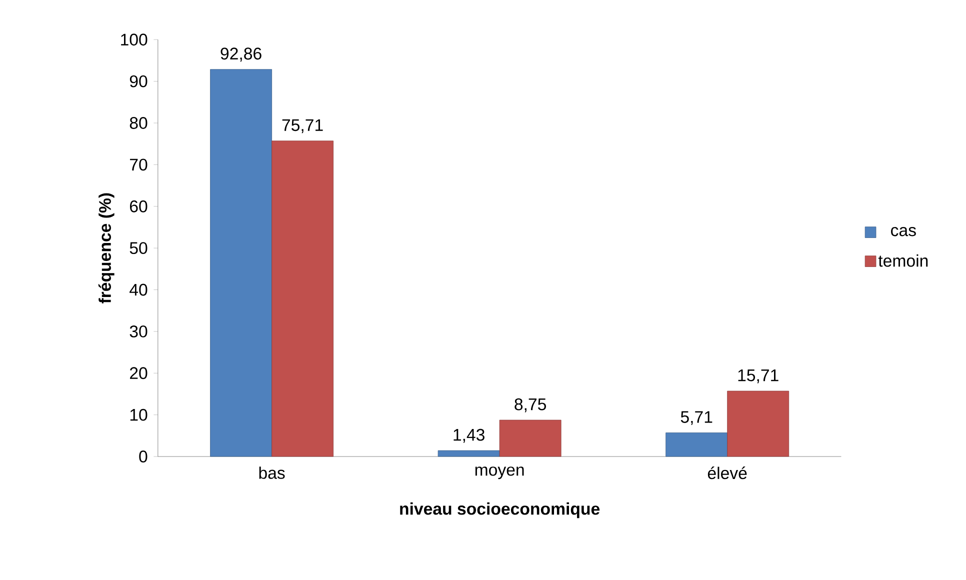  Describe the element at coordinates (143, 456) in the screenshot. I see `y-tick-label: 0` at that location.